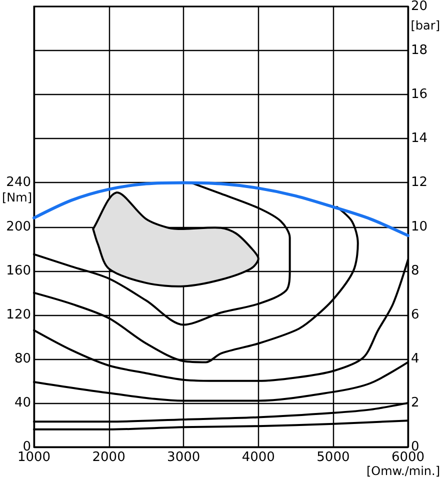  What do you see at coordinates (22, 358) in the screenshot?
I see `y-tick-label: 80` at bounding box center [22, 358].